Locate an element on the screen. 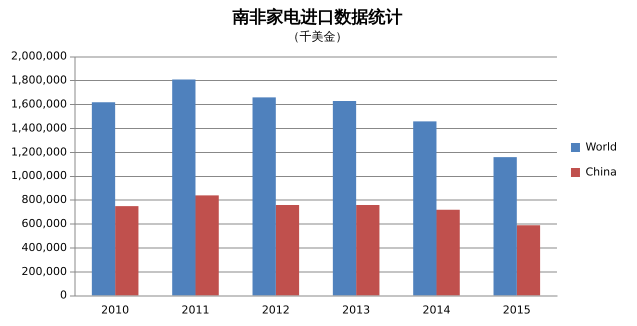 The image size is (637, 326). y-tick-label: 400,000 is located at coordinates (44, 247).